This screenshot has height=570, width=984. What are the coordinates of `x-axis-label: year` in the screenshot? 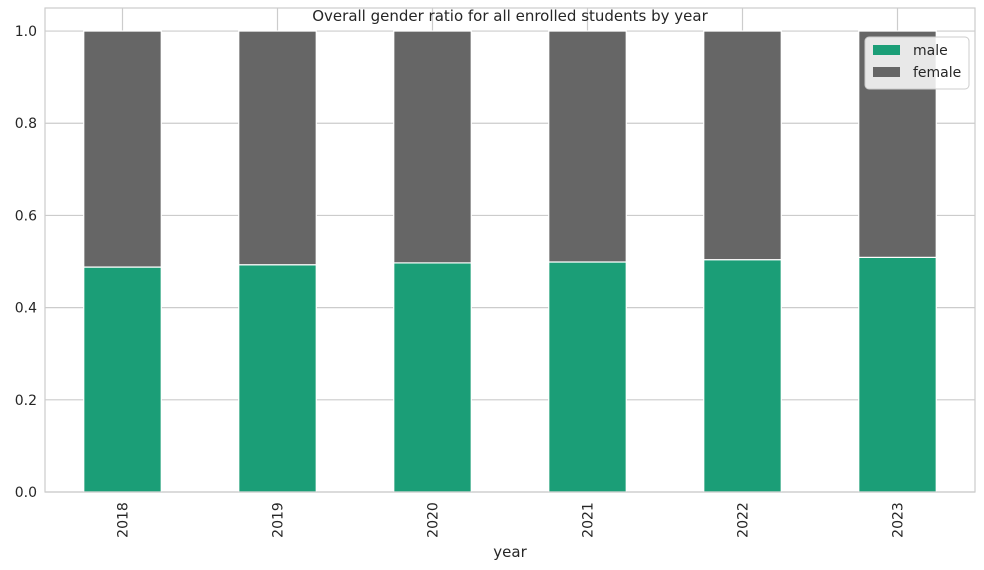 It's located at (510, 552).